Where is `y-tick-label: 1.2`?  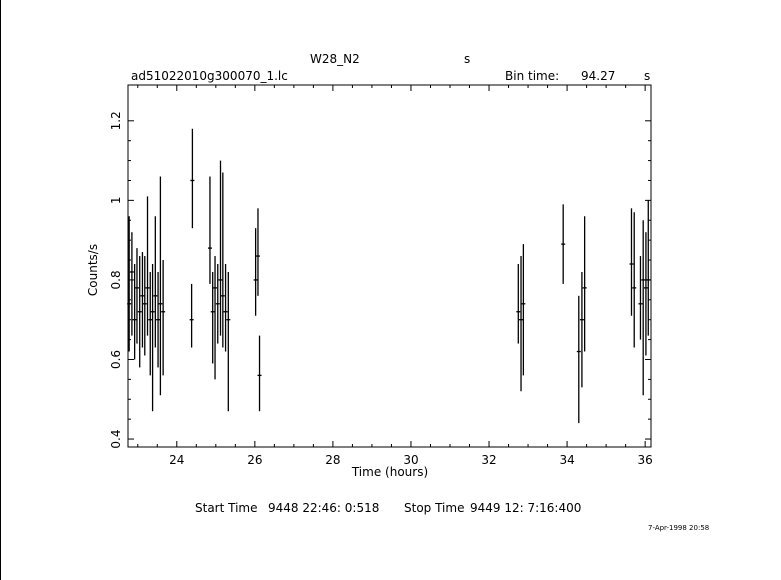 y-tick-label: 1.2 is located at coordinates (116, 120).